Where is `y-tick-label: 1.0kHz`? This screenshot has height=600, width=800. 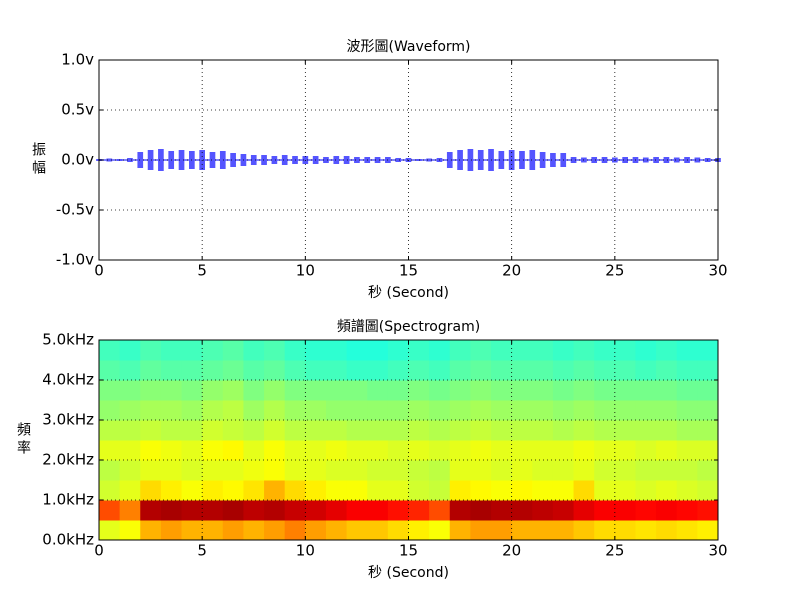
y-tick-label: 1.0kHz is located at coordinates (68, 500).